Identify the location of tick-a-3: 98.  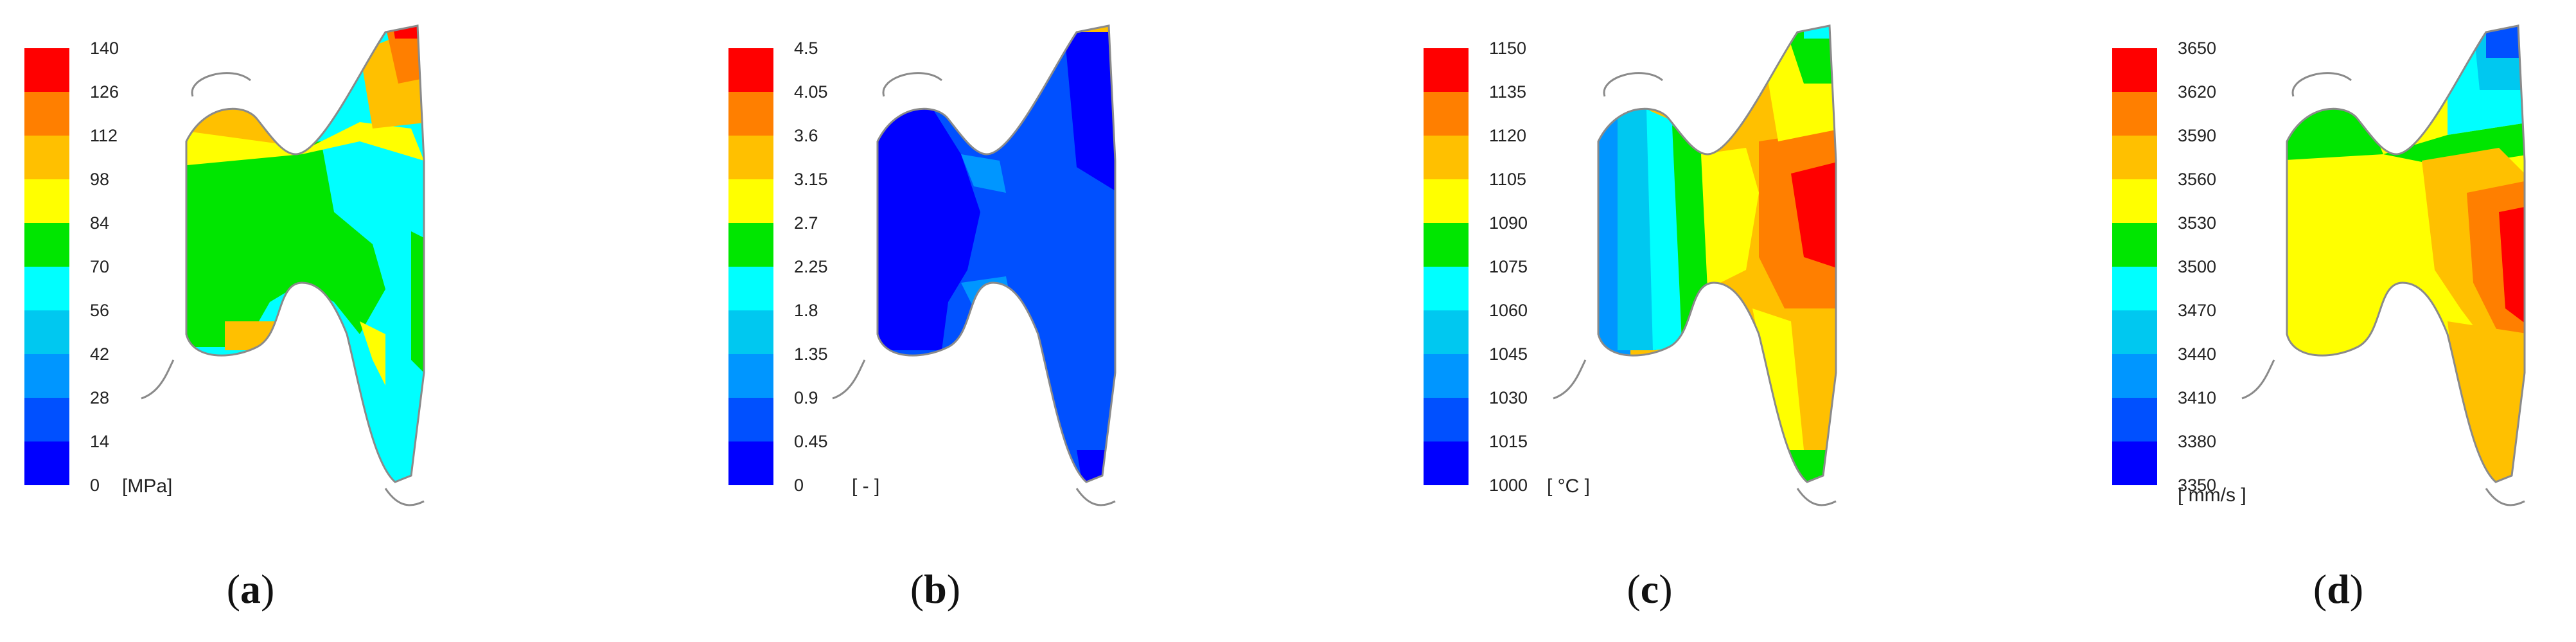
(99, 179).